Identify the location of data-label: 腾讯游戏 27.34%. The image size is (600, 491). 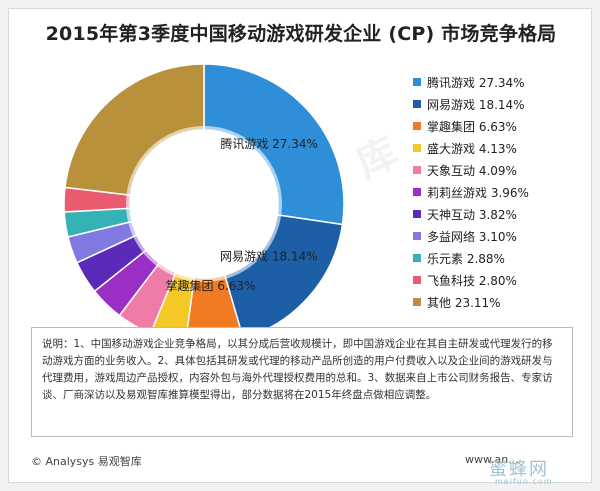
(269, 143).